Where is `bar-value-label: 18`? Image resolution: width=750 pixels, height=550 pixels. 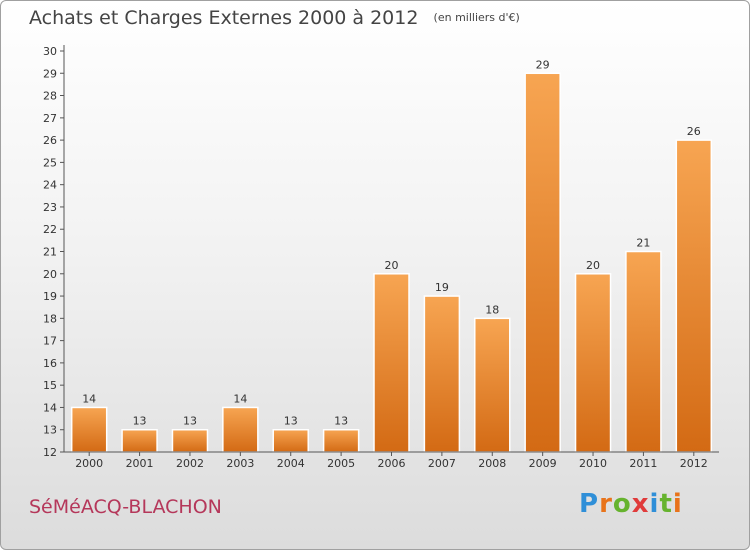 bar-value-label: 18 is located at coordinates (492, 309).